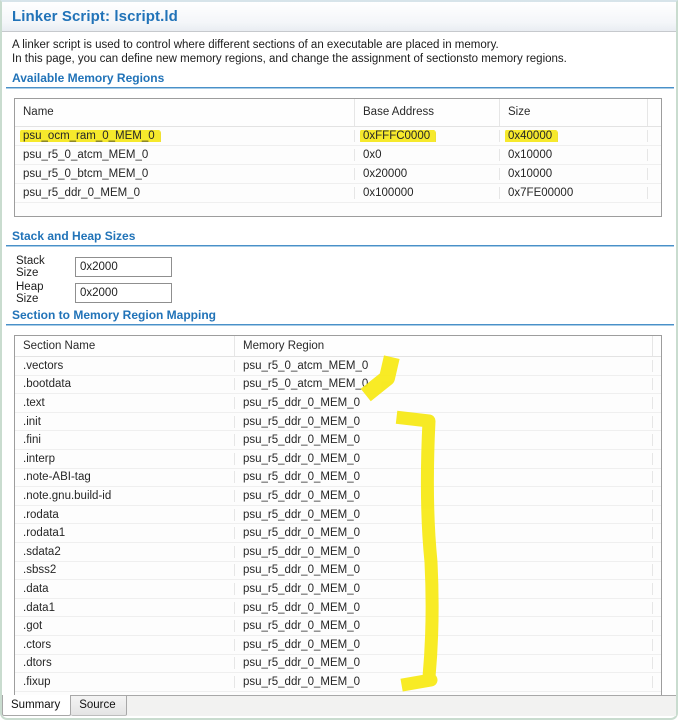 The image size is (678, 722). Describe the element at coordinates (125, 421) in the screenshot. I see `table-cell: .init` at that location.